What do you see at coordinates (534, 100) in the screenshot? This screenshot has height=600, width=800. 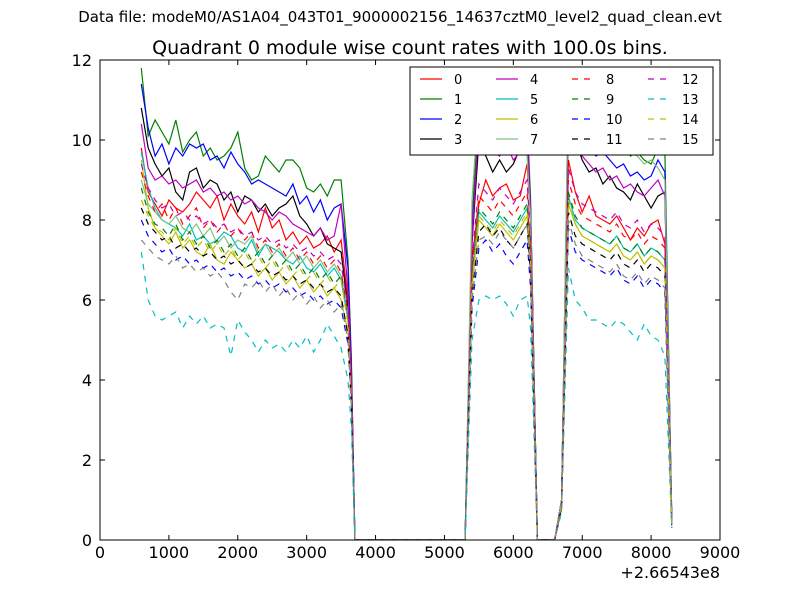 I see `legend-label-5: 5` at bounding box center [534, 100].